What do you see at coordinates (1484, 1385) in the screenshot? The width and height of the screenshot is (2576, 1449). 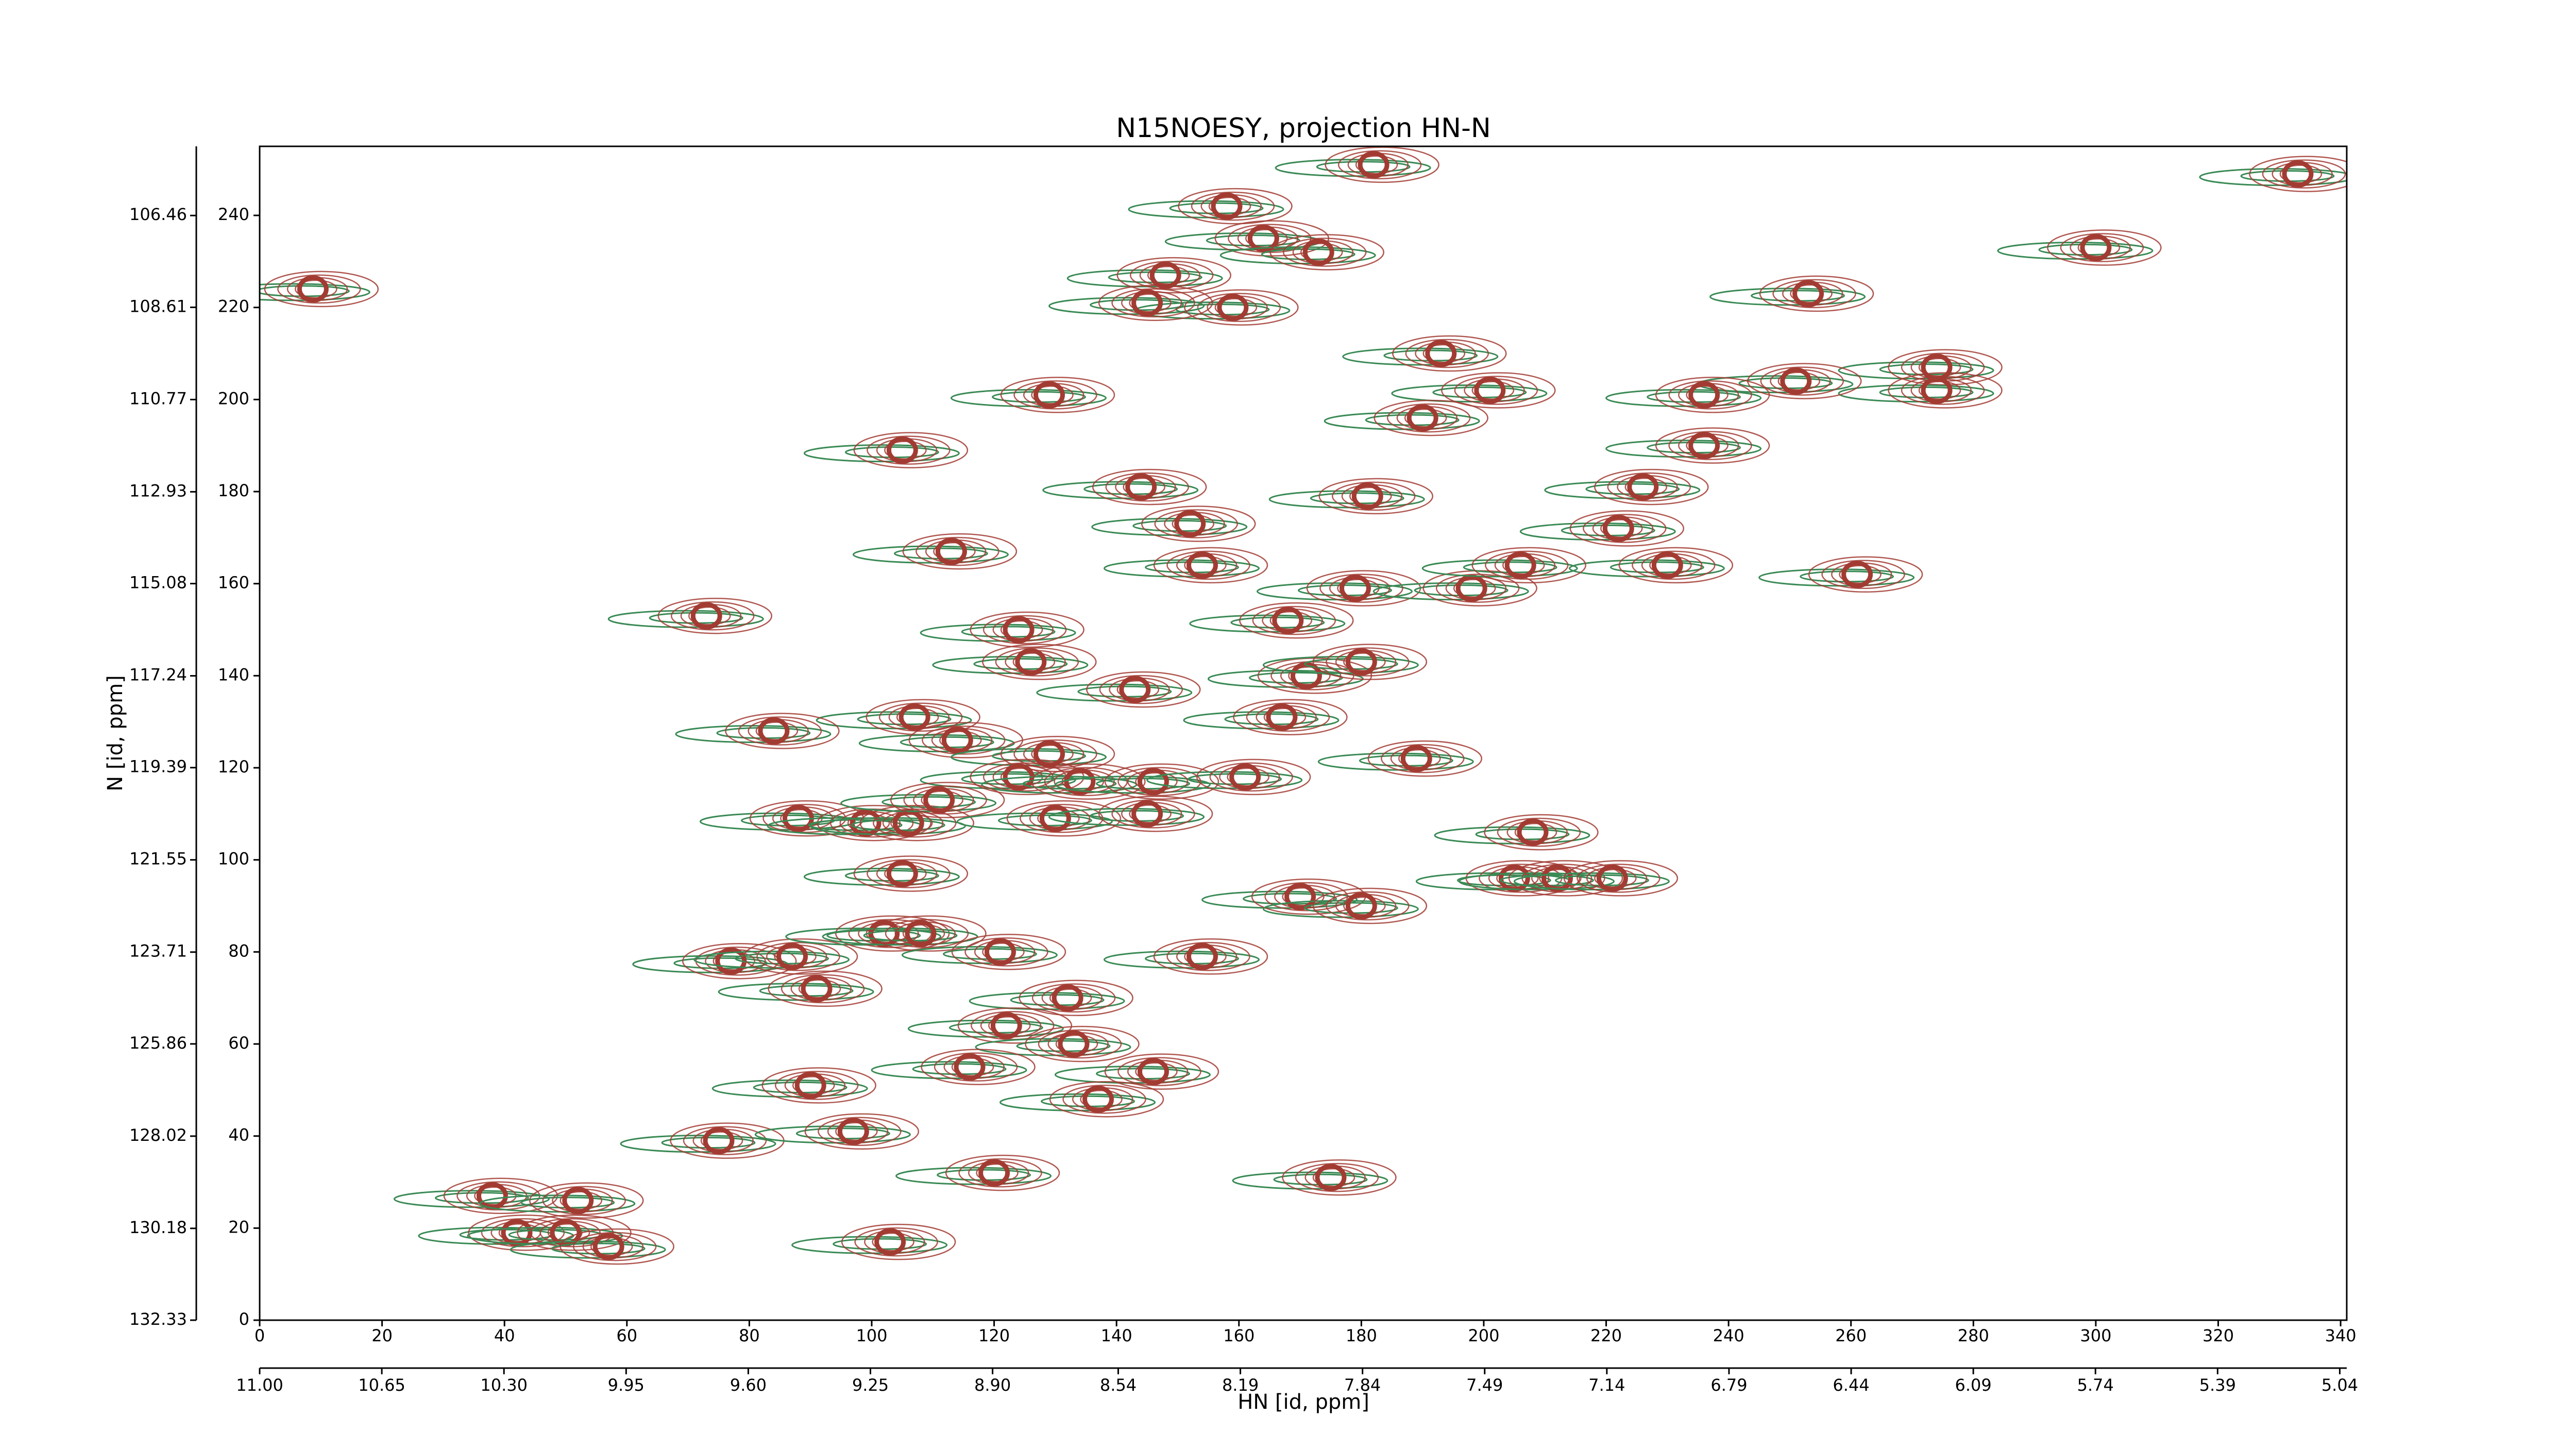 I see `x2-tick-label: 7.49` at bounding box center [1484, 1385].